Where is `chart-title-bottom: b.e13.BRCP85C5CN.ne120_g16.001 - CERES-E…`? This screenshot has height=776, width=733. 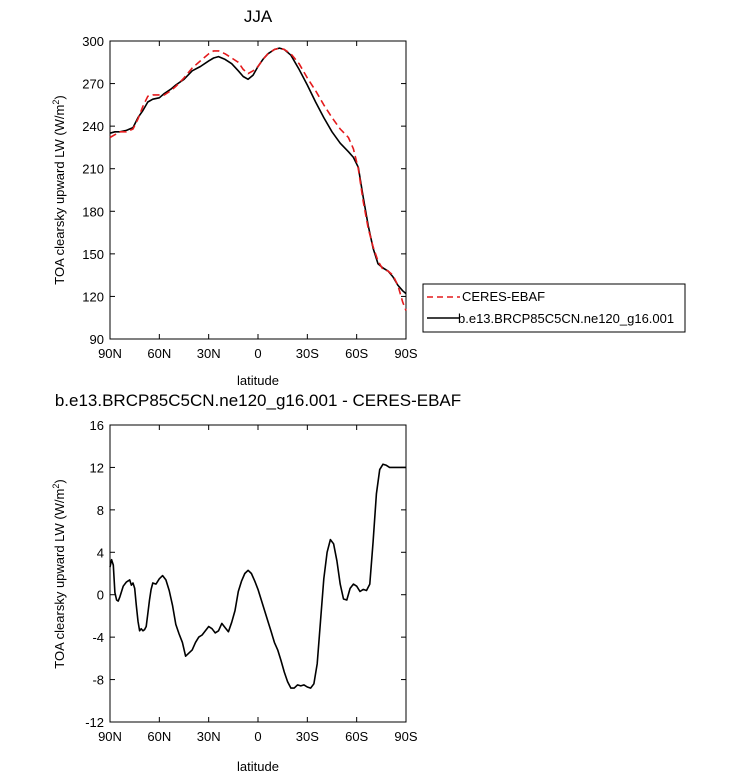
chart-title-bottom: b.e13.BRCP85C5CN.ne120_g16.001 - CERES-E… is located at coordinates (258, 400).